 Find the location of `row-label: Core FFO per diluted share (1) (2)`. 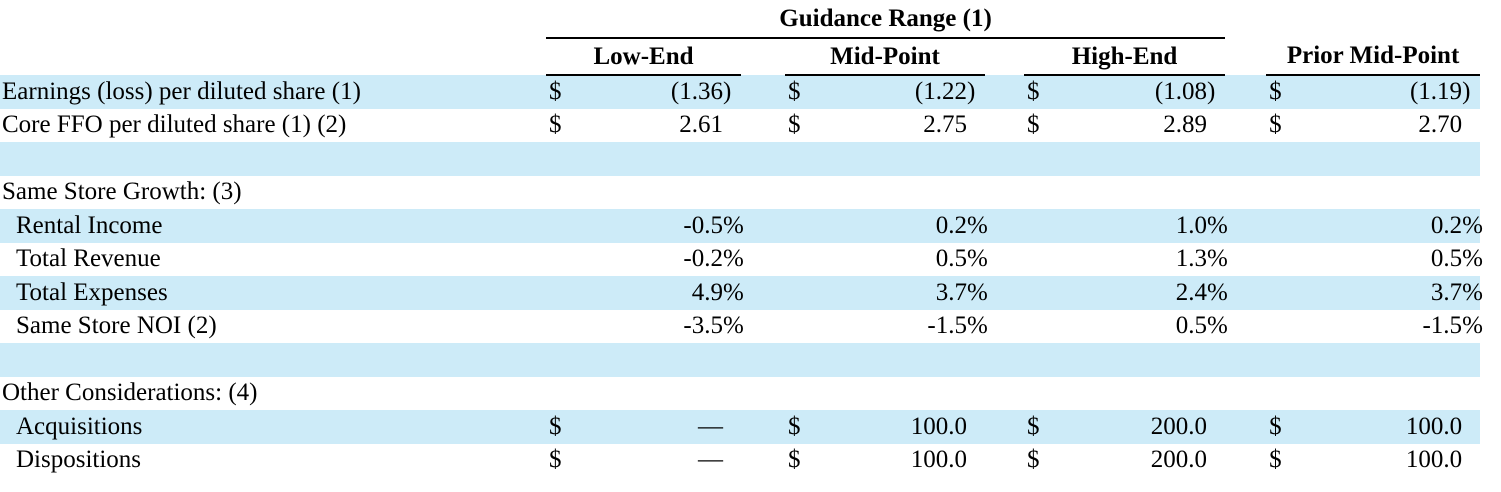

row-label: Core FFO per diluted share (1) (2) is located at coordinates (174, 125).